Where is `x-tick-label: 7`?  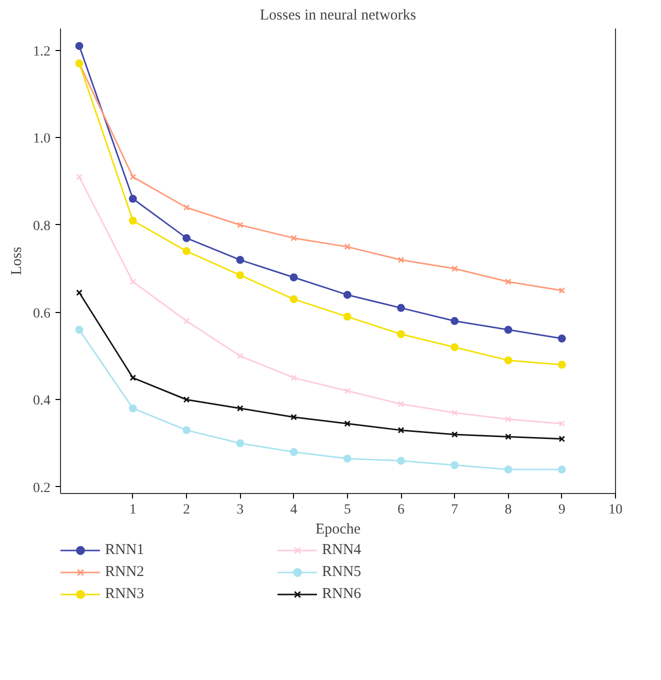 x-tick-label: 7 is located at coordinates (454, 510).